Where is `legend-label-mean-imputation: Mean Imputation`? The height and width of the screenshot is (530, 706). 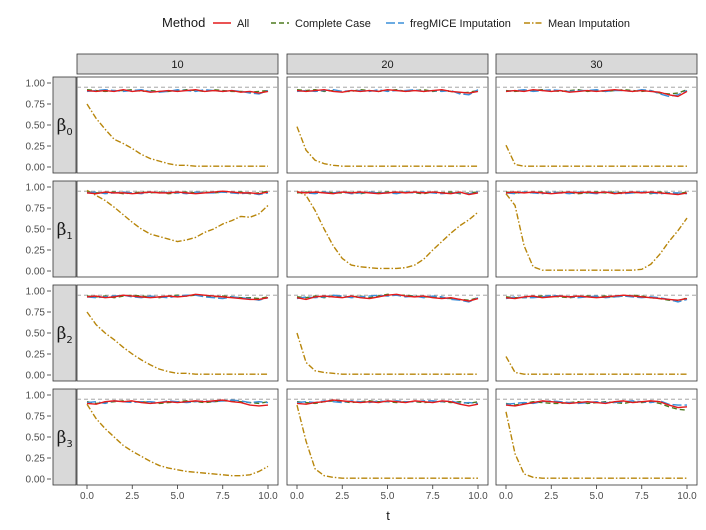
legend-label-mean-imputation: Mean Imputation is located at coordinates (589, 24).